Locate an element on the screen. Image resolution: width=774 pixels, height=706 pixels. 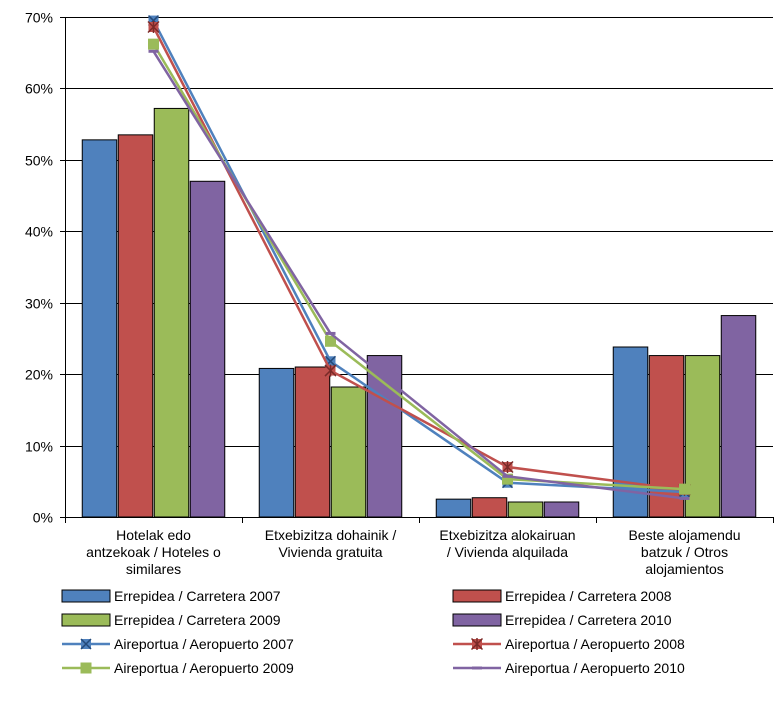
x-category-label-line: Beste alojamendu is located at coordinates (684, 535).